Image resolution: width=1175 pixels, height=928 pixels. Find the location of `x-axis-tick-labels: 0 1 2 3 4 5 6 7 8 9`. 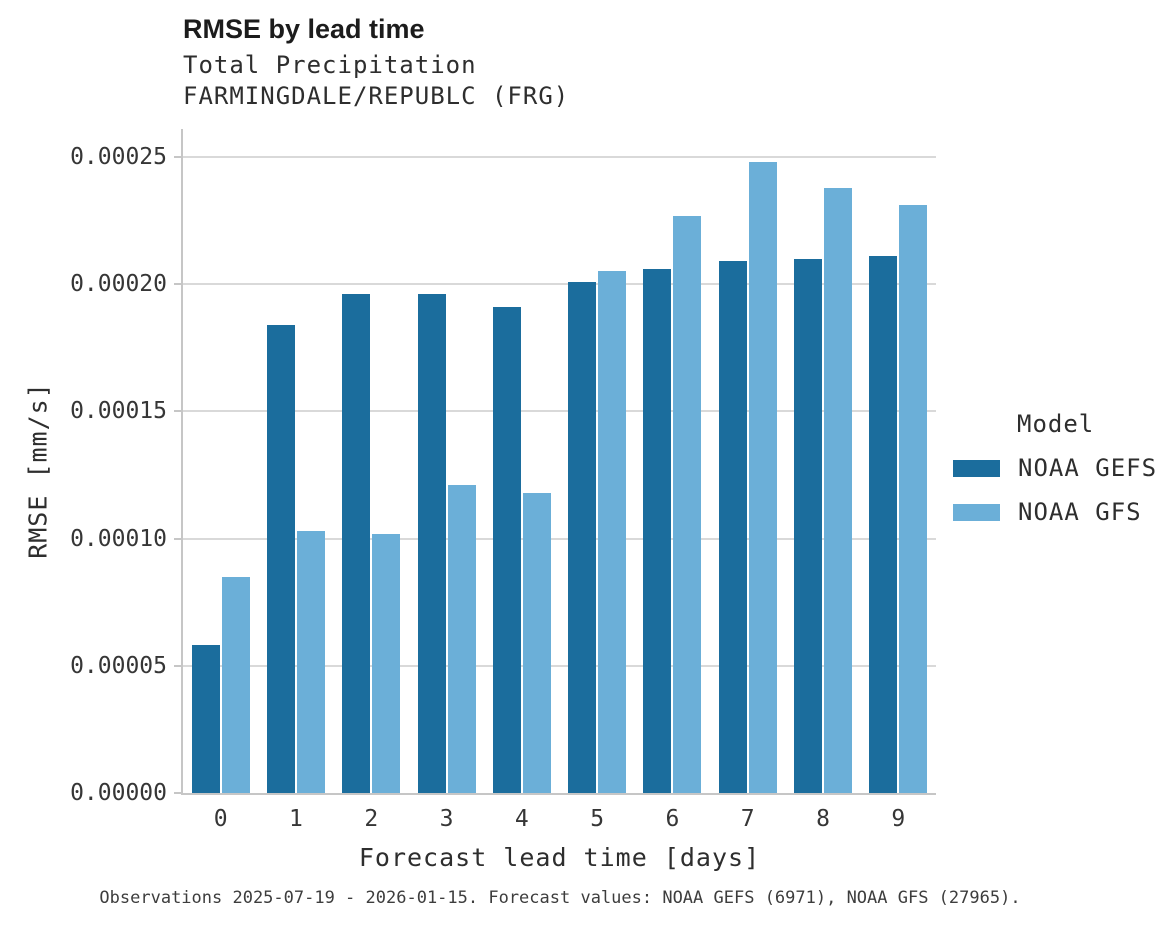

x-axis-tick-labels: 0 1 2 3 4 5 6 7 8 9 is located at coordinates (559, 819).